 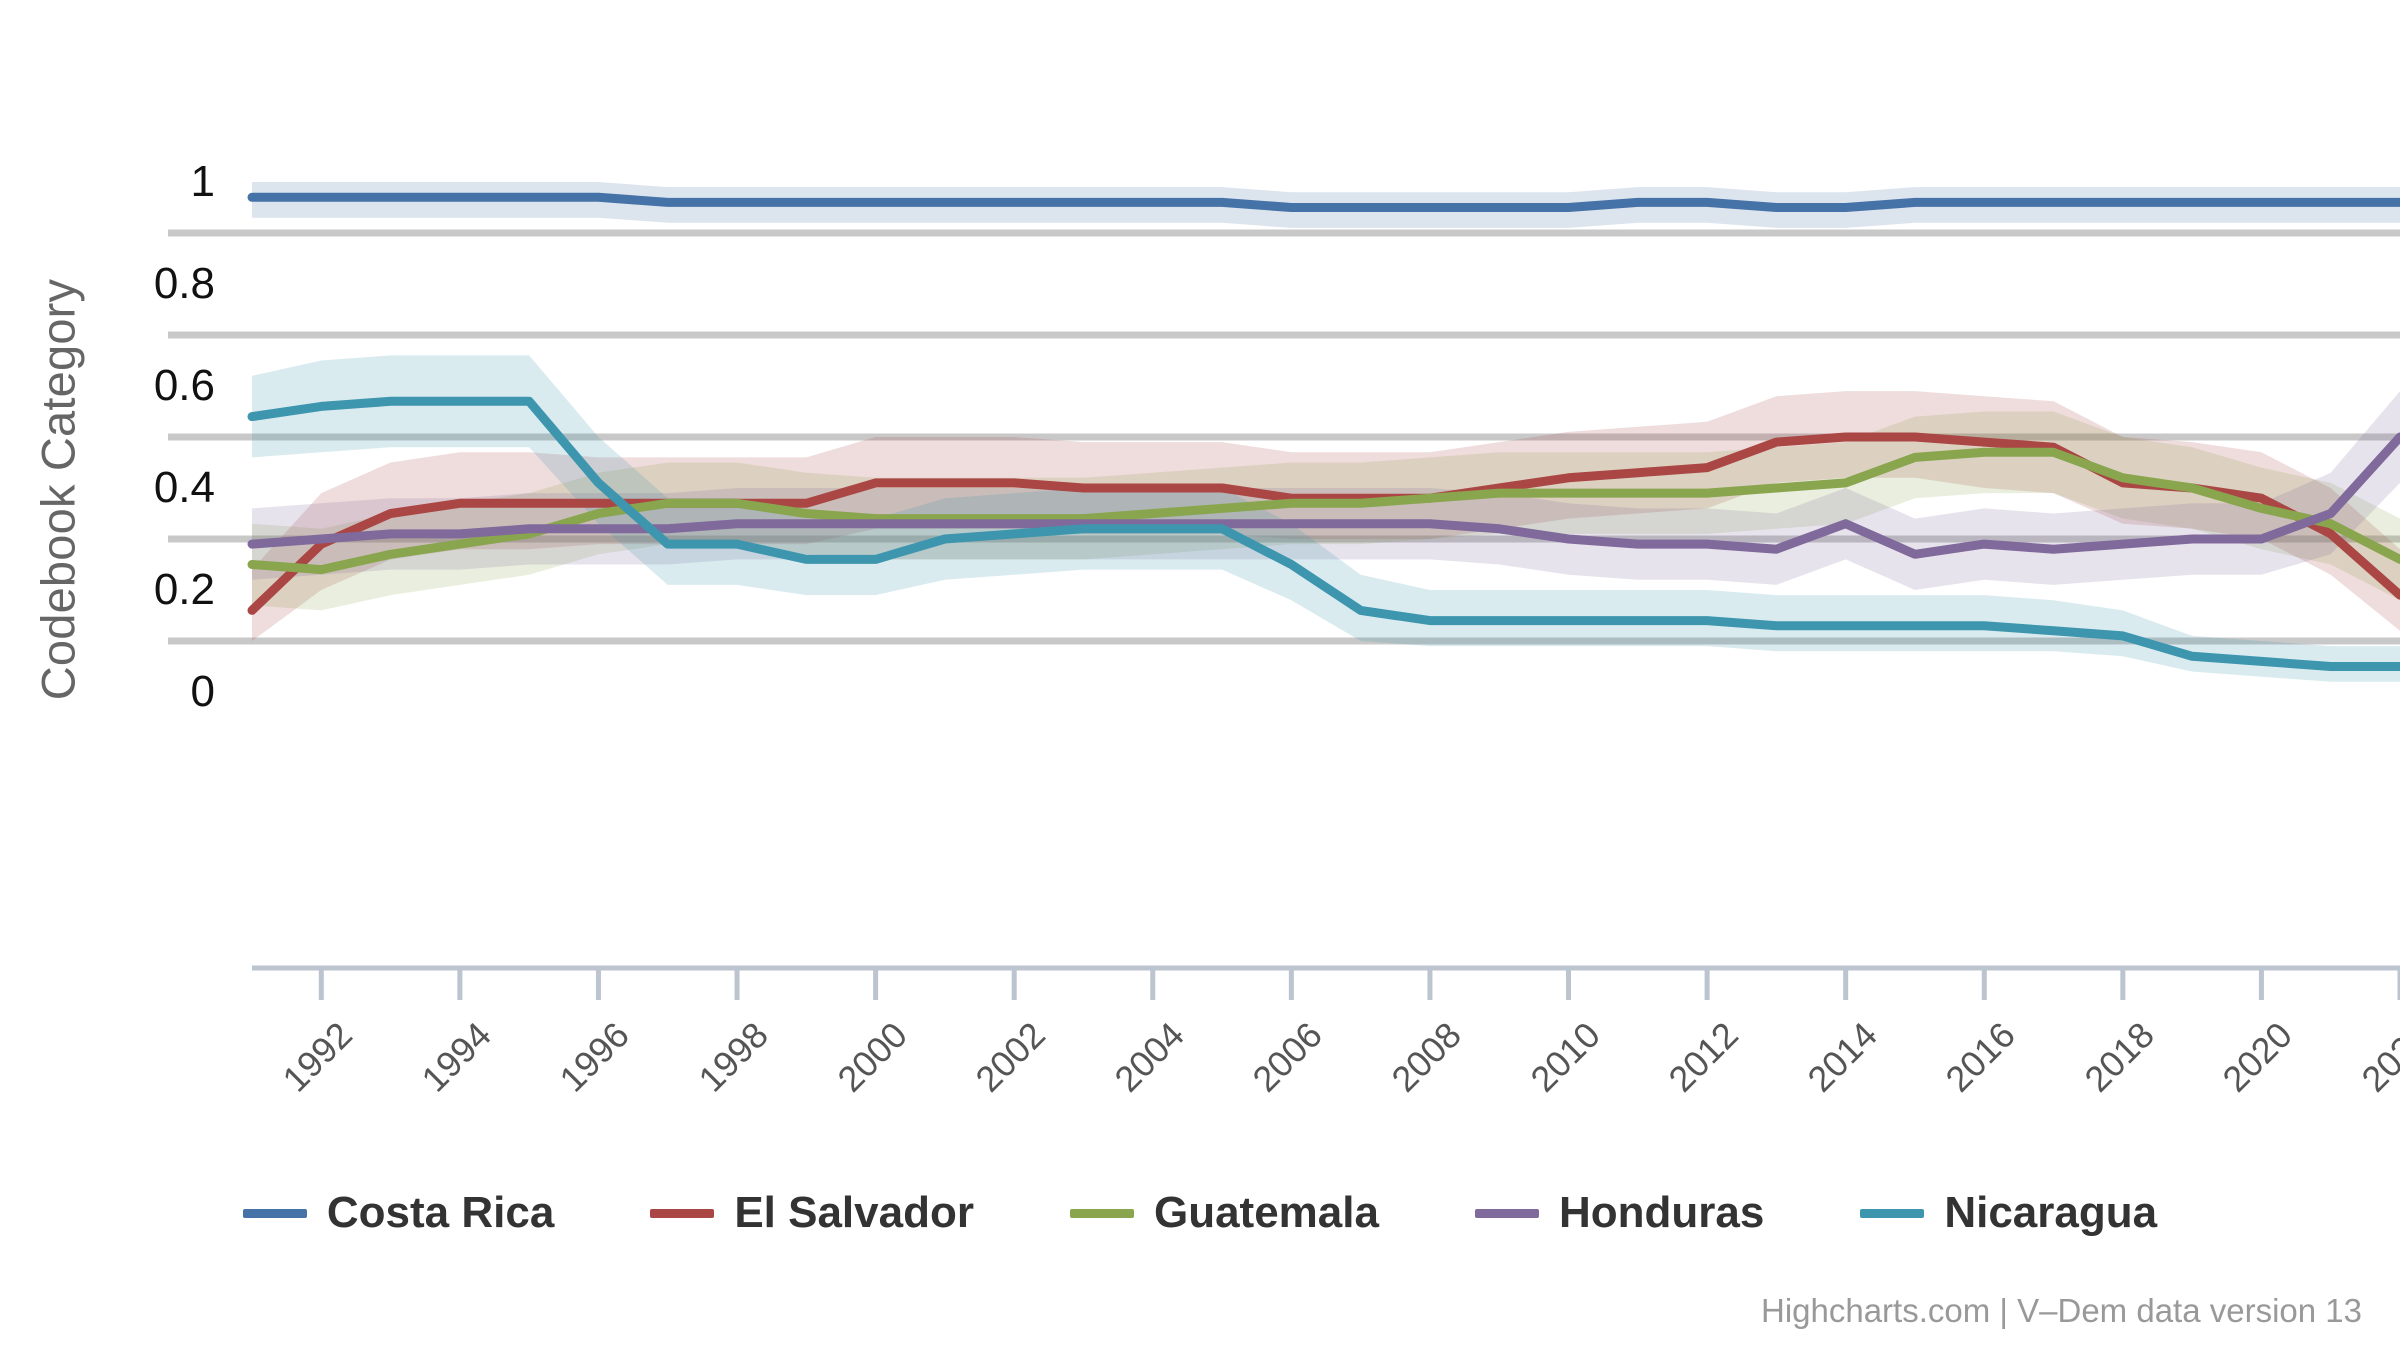 What do you see at coordinates (2051, 1212) in the screenshot?
I see `legend-item-label: Nicaragua` at bounding box center [2051, 1212].